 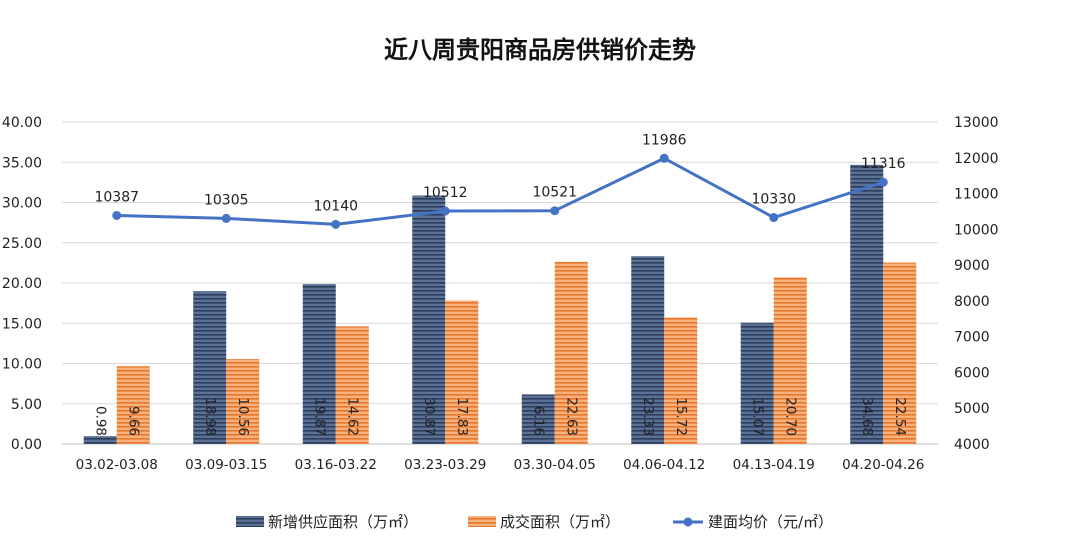 What do you see at coordinates (22, 284) in the screenshot?
I see `y-left-tick-label: 20.00` at bounding box center [22, 284].